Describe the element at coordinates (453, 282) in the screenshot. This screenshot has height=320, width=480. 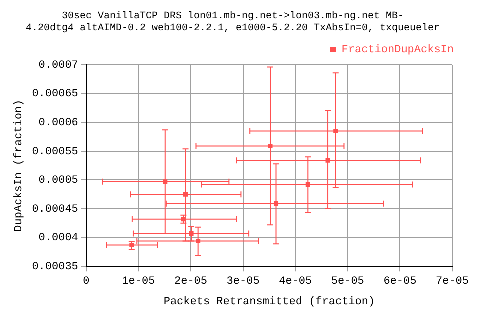
I see `x-tick-label: 7e-05` at that location.